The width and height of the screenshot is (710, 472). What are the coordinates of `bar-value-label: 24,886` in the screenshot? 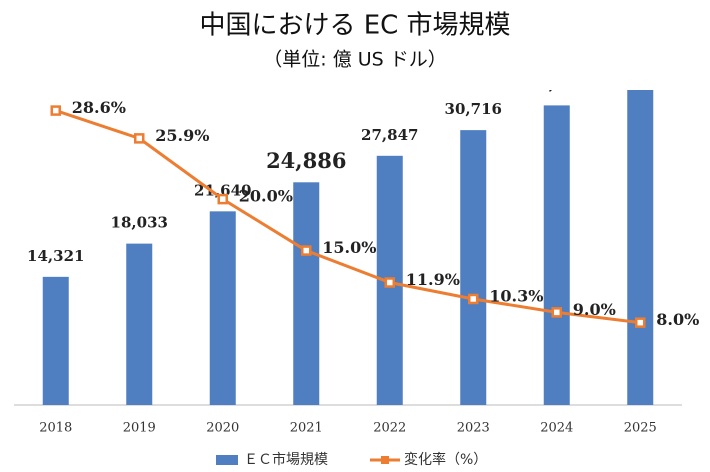 It's located at (306, 160).